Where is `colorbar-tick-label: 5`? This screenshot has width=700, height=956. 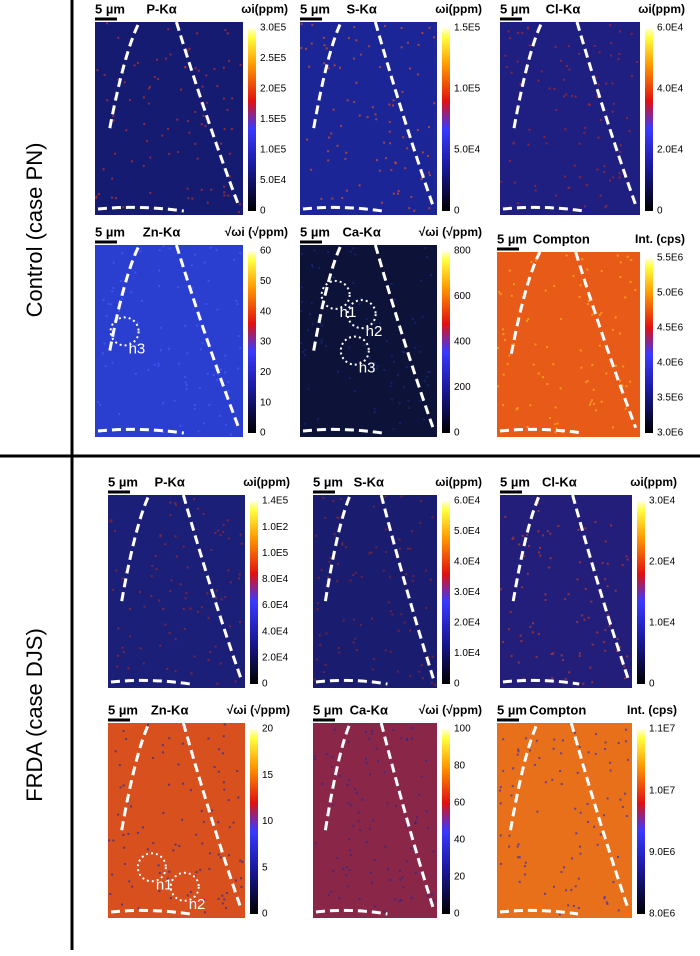
colorbar-tick-label: 5 is located at coordinates (265, 867).